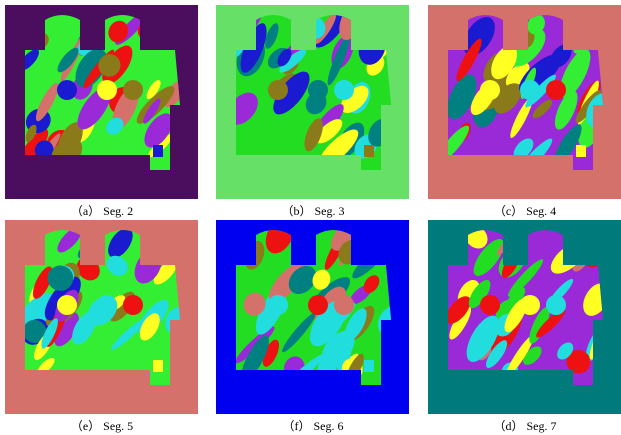 The height and width of the screenshot is (435, 621). What do you see at coordinates (524, 426) in the screenshot?
I see `panel-caption: （d） Seg. 7` at bounding box center [524, 426].